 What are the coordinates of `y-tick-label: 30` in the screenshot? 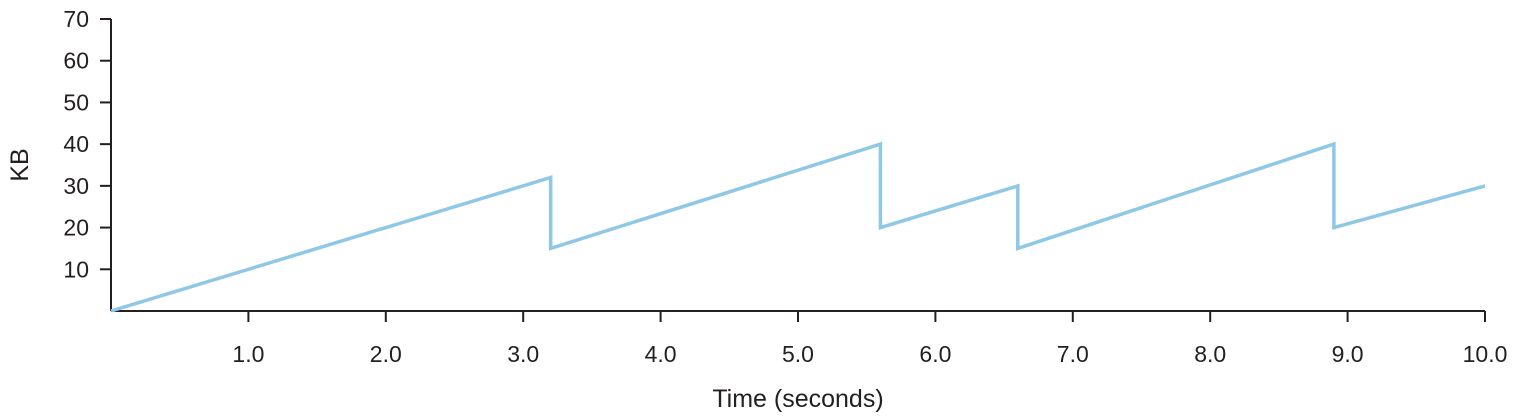 It's located at (76, 186).